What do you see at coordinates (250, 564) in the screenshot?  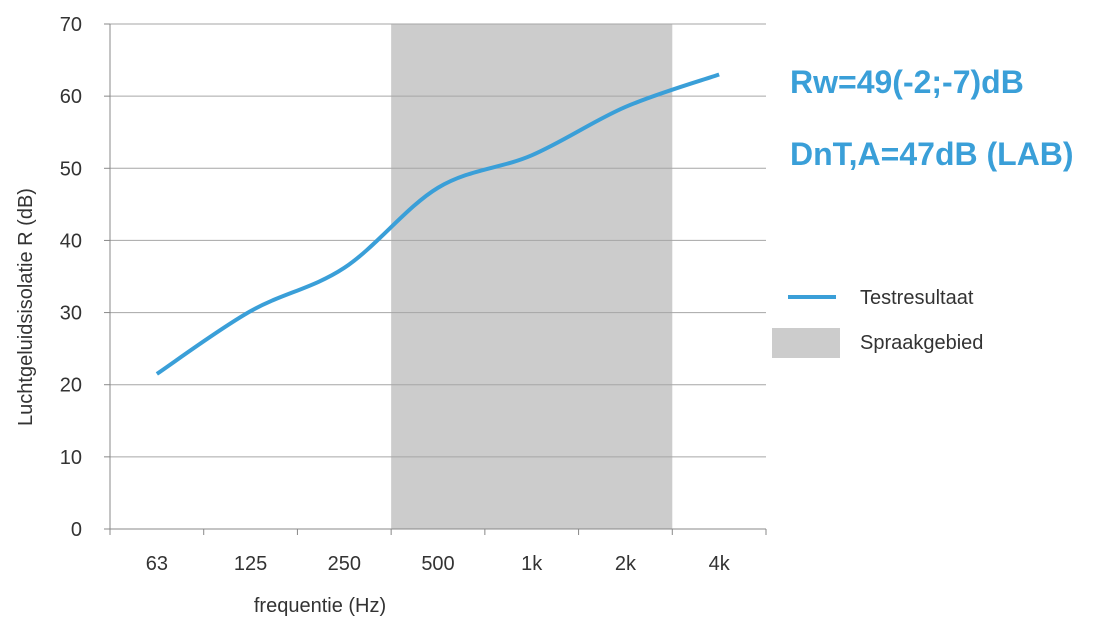 I see `x-tick-label: 125` at bounding box center [250, 564].